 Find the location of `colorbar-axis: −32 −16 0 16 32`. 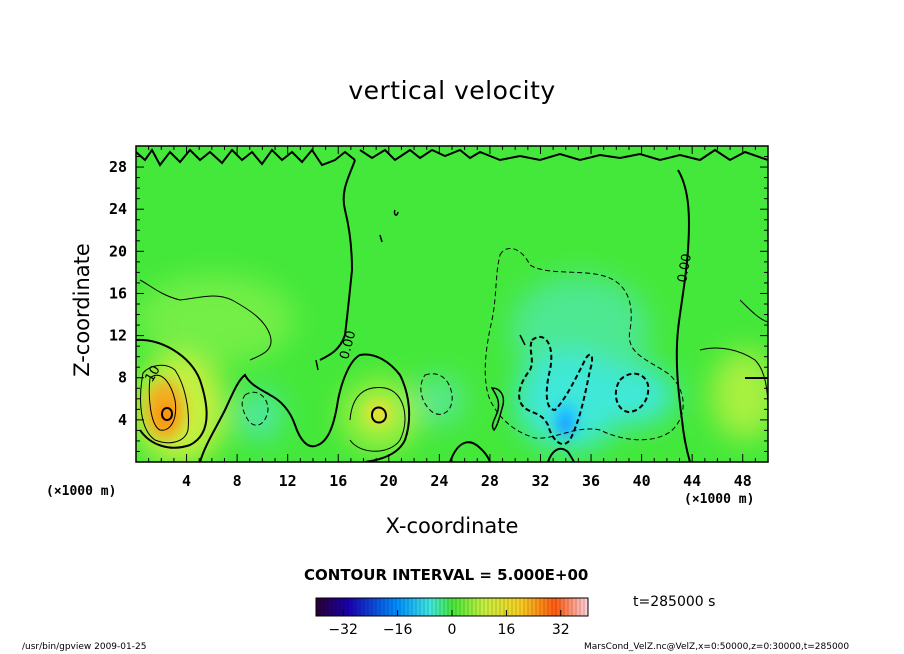

colorbar-axis: −32 −16 0 16 32 is located at coordinates (449, 624).